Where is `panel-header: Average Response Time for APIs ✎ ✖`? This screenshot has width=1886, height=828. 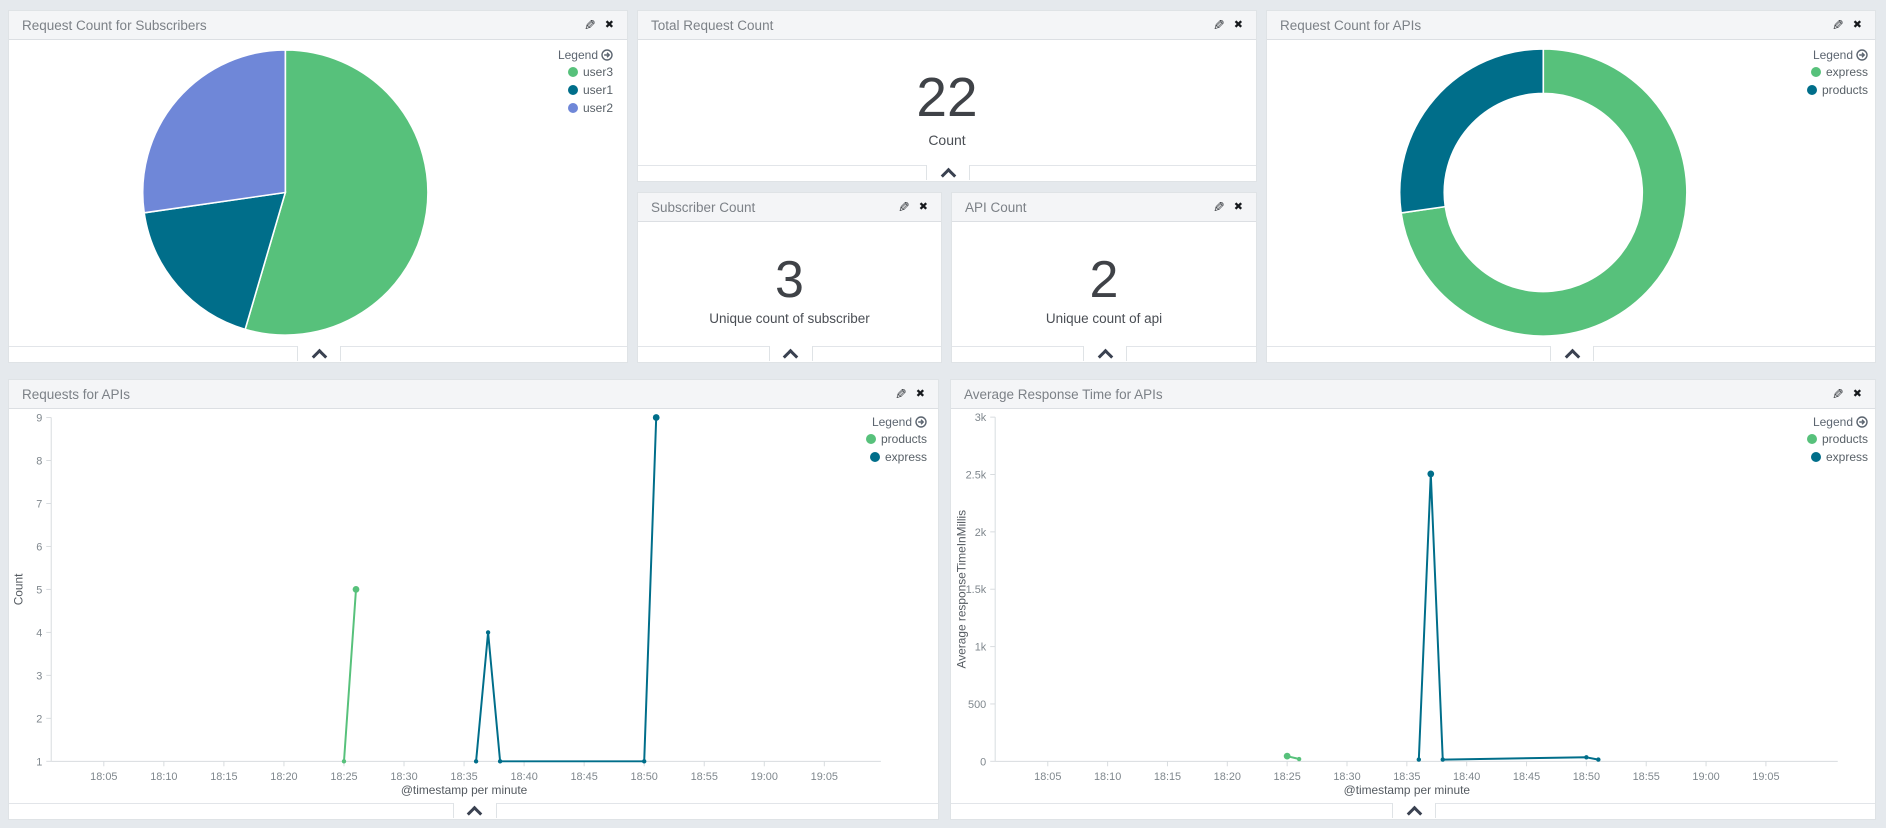
panel-header: Average Response Time for APIs ✎ ✖ is located at coordinates (1413, 394).